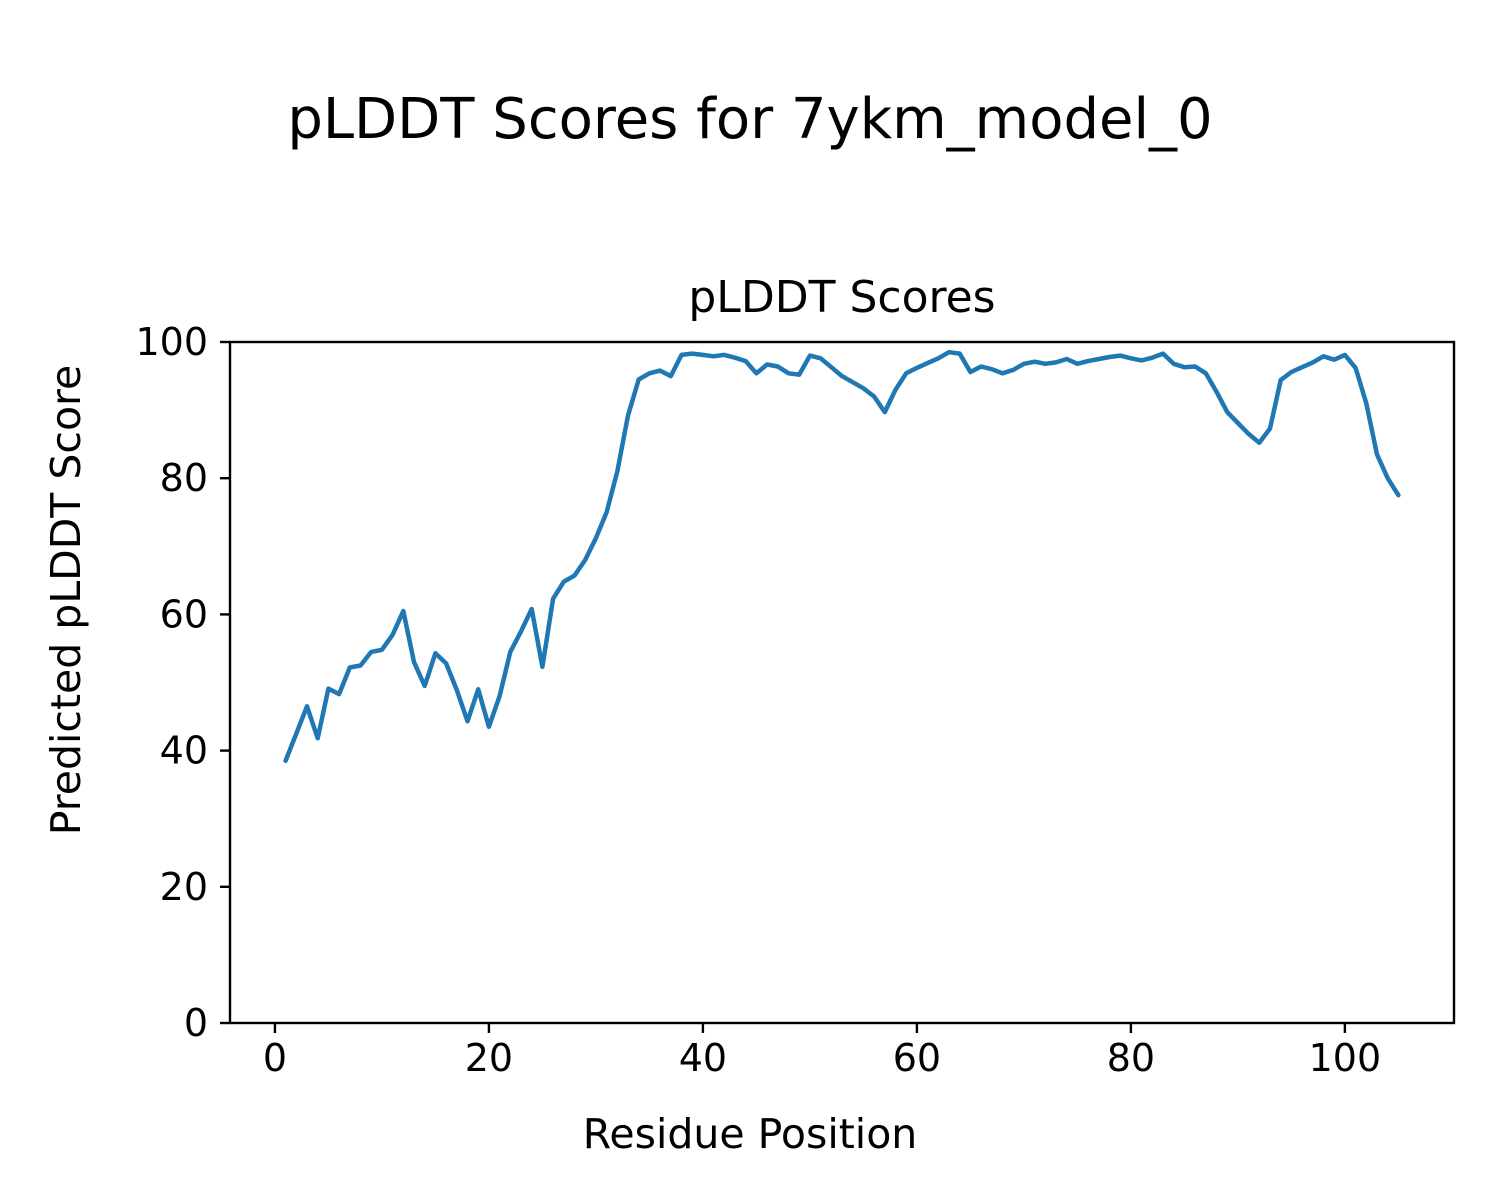  Describe the element at coordinates (66, 600) in the screenshot. I see `y-axis-label: Predicted pLDDT Score` at that location.